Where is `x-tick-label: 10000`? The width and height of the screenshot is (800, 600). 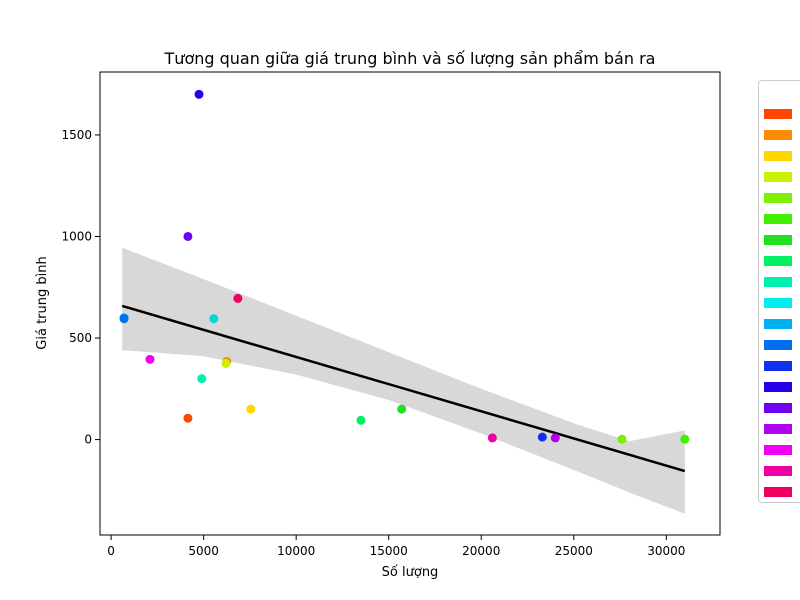
x-tick-label: 10000 is located at coordinates (296, 551).